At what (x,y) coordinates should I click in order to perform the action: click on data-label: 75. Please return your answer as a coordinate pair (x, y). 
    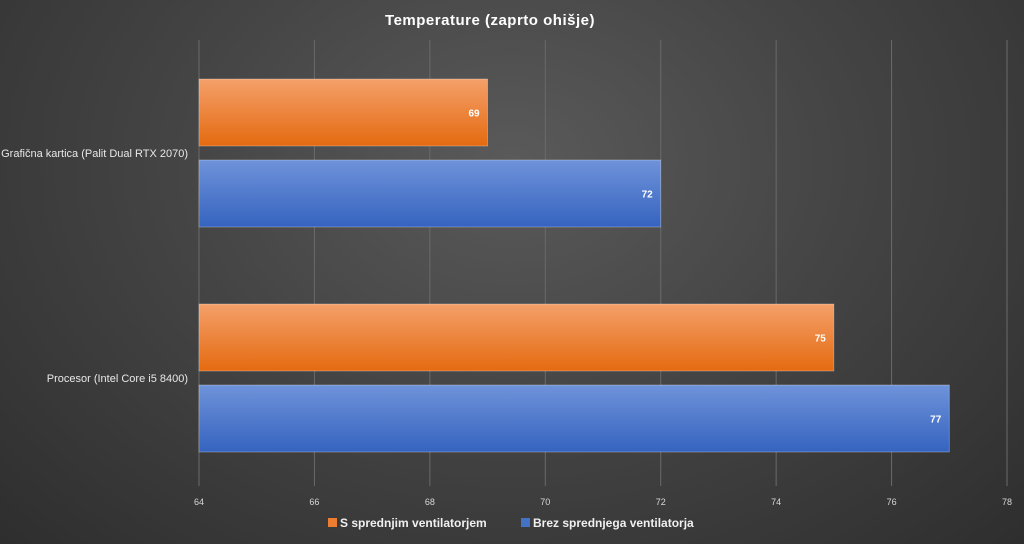
    Looking at the image, I should click on (821, 339).